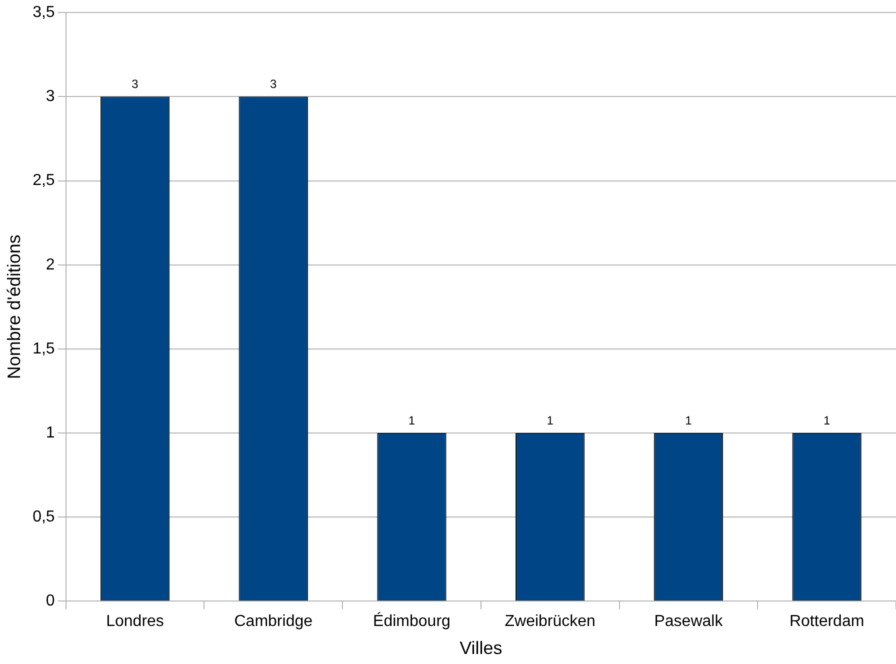 The image size is (896, 664). Describe the element at coordinates (50, 601) in the screenshot. I see `y-tick-label: 0` at that location.